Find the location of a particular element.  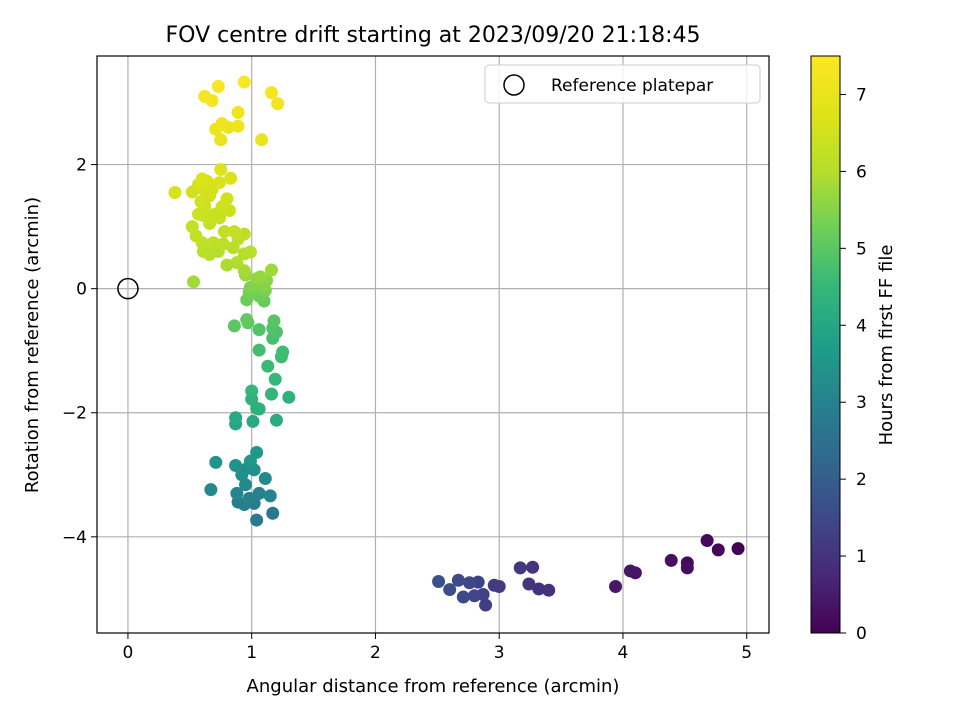

x-tick-label: 1 is located at coordinates (251, 653).